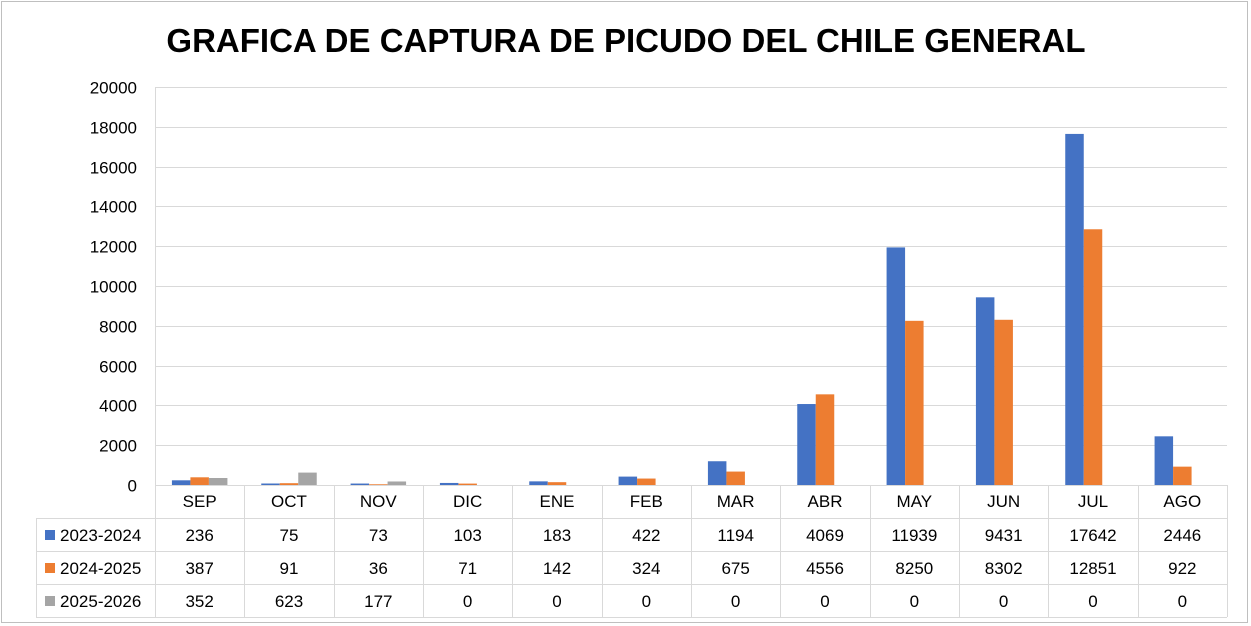 The width and height of the screenshot is (1251, 626). I want to click on data-label: 75, so click(289, 535).